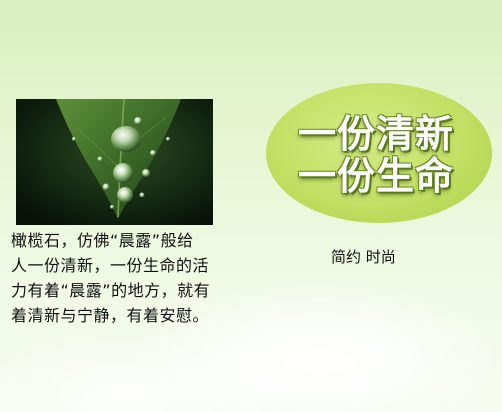 Image resolution: width=502 pixels, height=412 pixels. What do you see at coordinates (376, 176) in the screenshot?
I see `badge-headline-2: 一份生命` at bounding box center [376, 176].